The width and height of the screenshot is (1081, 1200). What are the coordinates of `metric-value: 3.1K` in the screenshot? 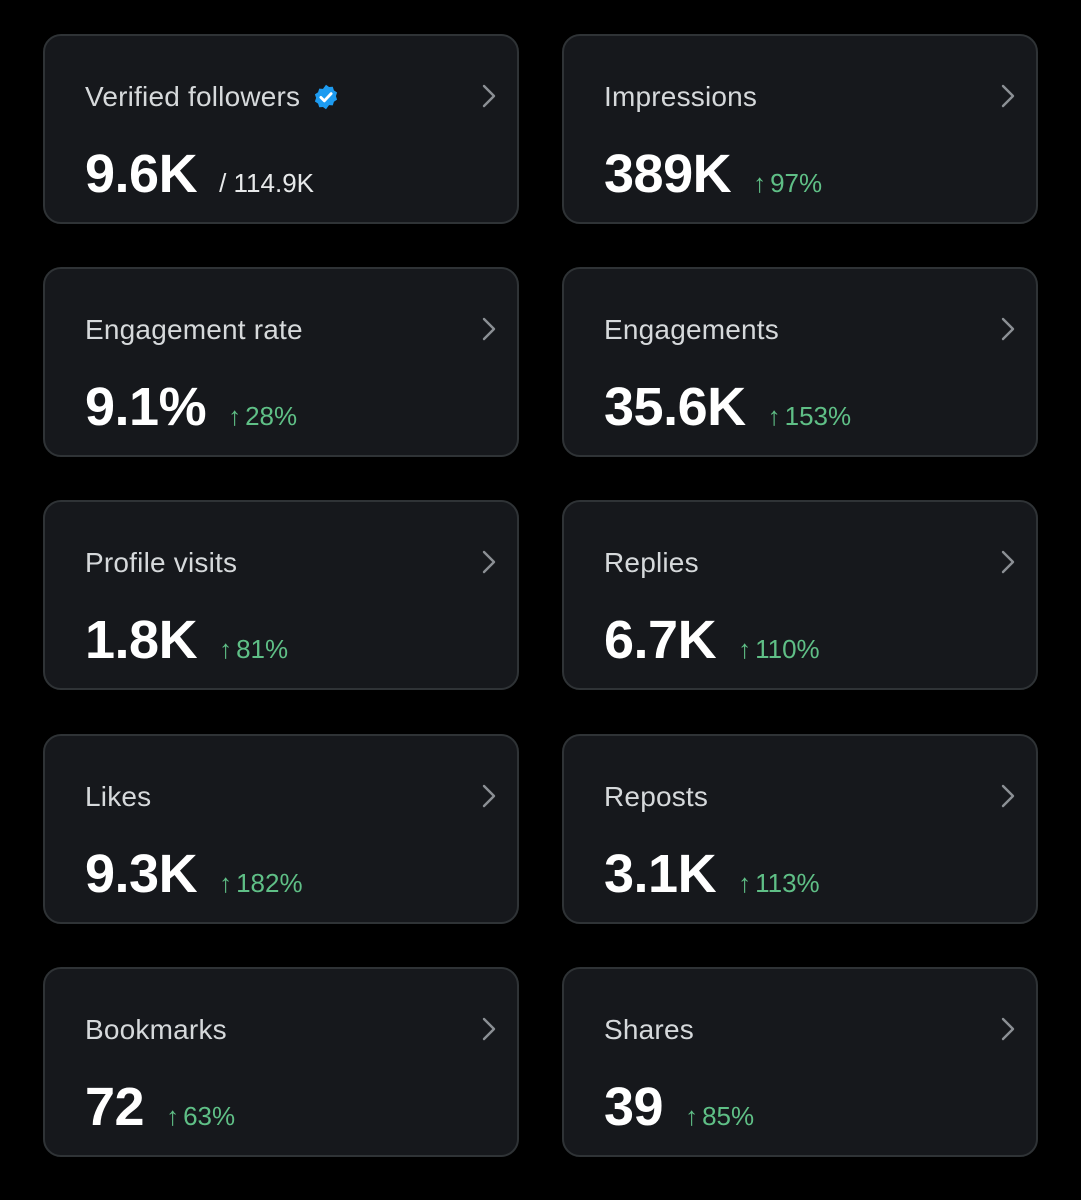 It's located at (660, 874).